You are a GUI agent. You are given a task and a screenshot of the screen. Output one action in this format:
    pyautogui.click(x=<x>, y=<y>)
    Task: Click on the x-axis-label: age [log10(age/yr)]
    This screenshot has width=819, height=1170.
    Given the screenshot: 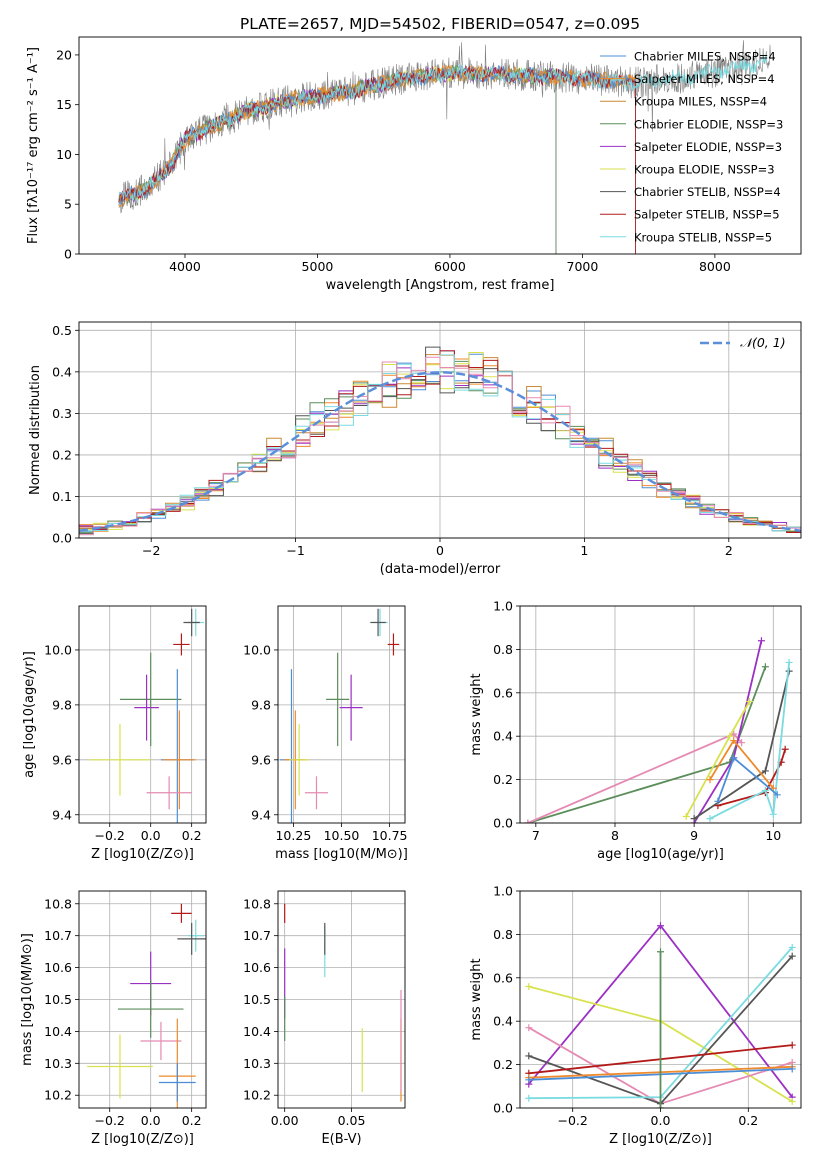 What is the action you would take?
    pyautogui.click(x=660, y=854)
    